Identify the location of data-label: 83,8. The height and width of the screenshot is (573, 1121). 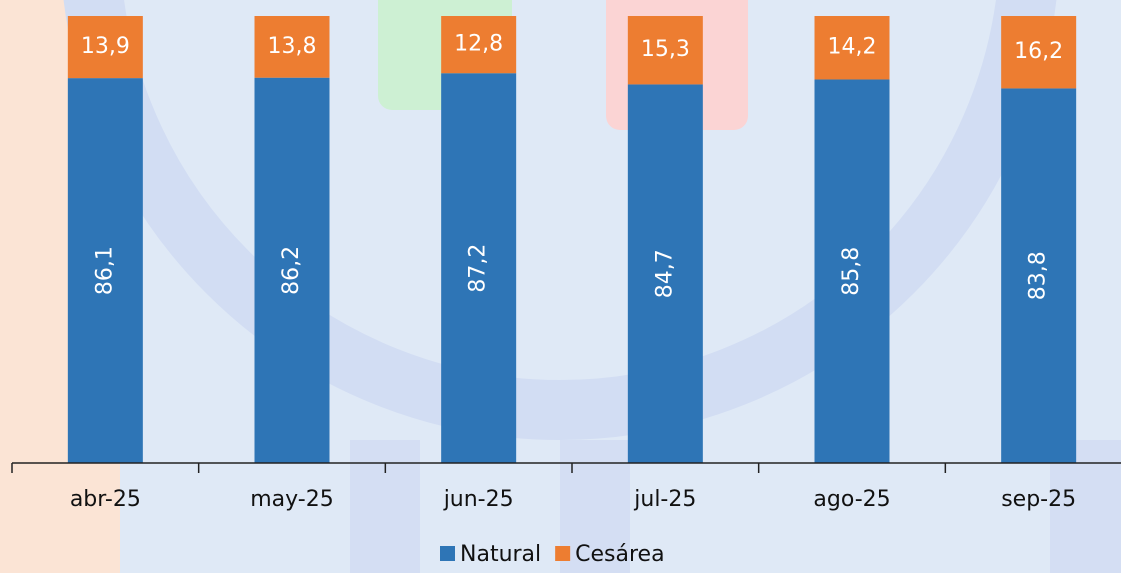
(1038, 275).